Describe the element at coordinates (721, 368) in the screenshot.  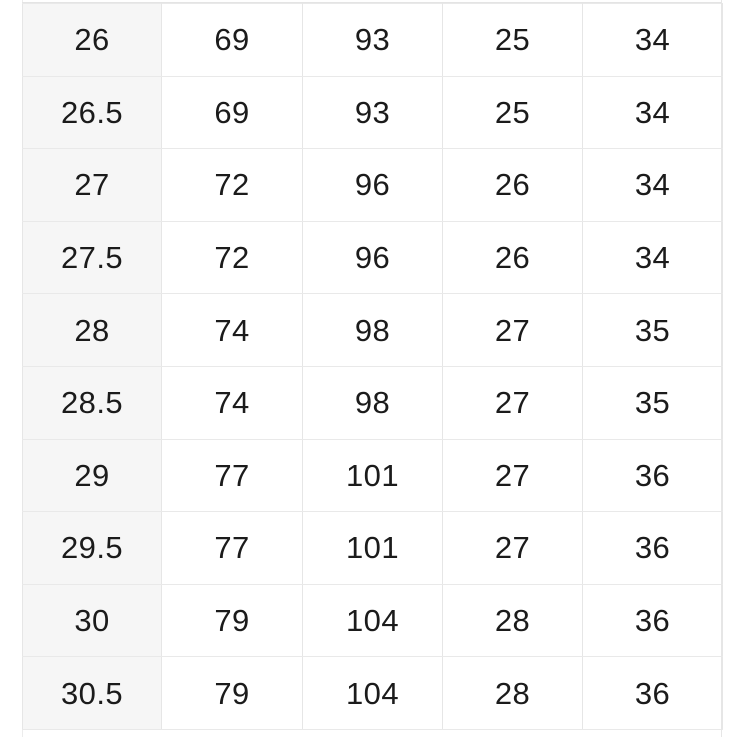
I see `table-right-border` at that location.